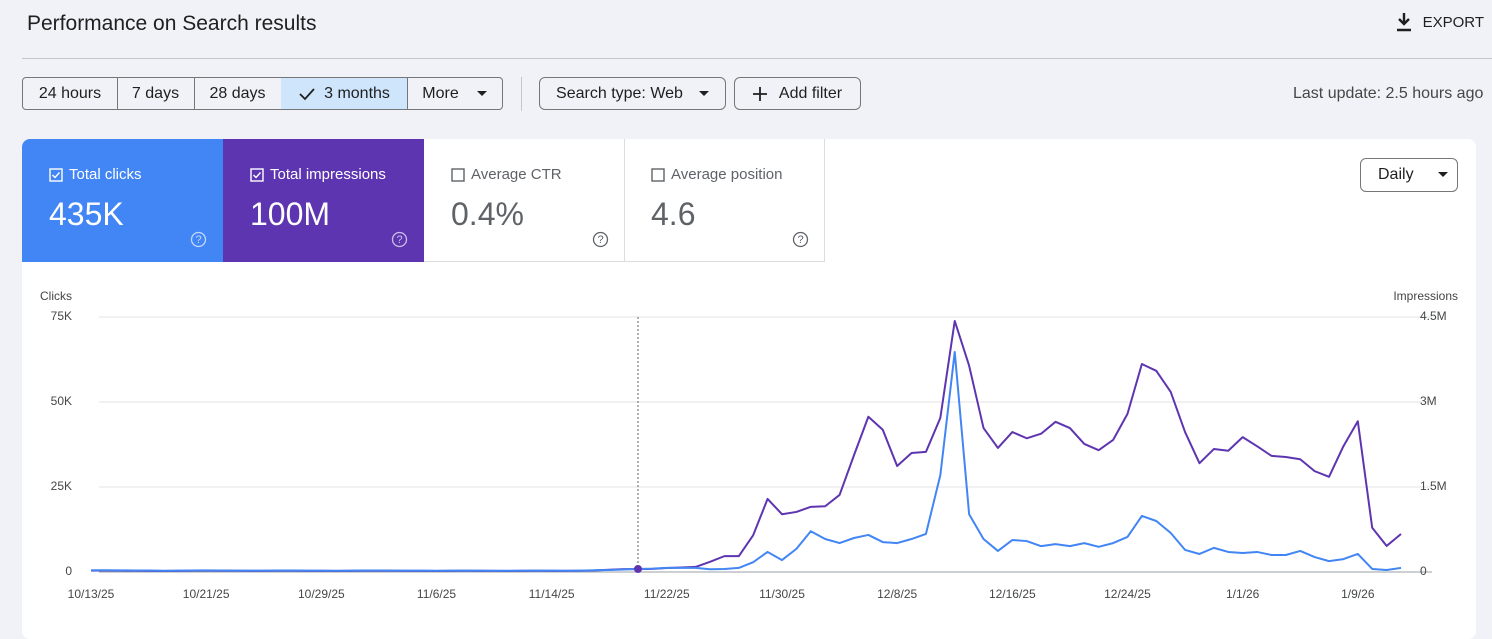 This screenshot has width=1492, height=639. I want to click on export-button: EXPORT, so click(1439, 22).